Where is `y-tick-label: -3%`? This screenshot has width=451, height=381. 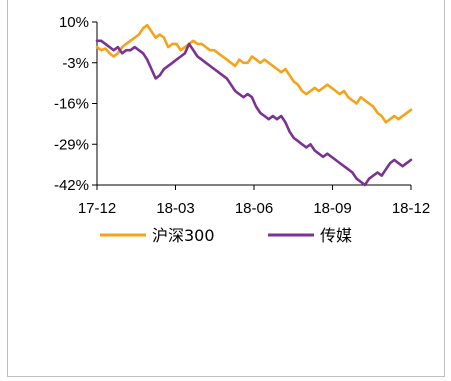 y-tick-label: -3% is located at coordinates (75, 63).